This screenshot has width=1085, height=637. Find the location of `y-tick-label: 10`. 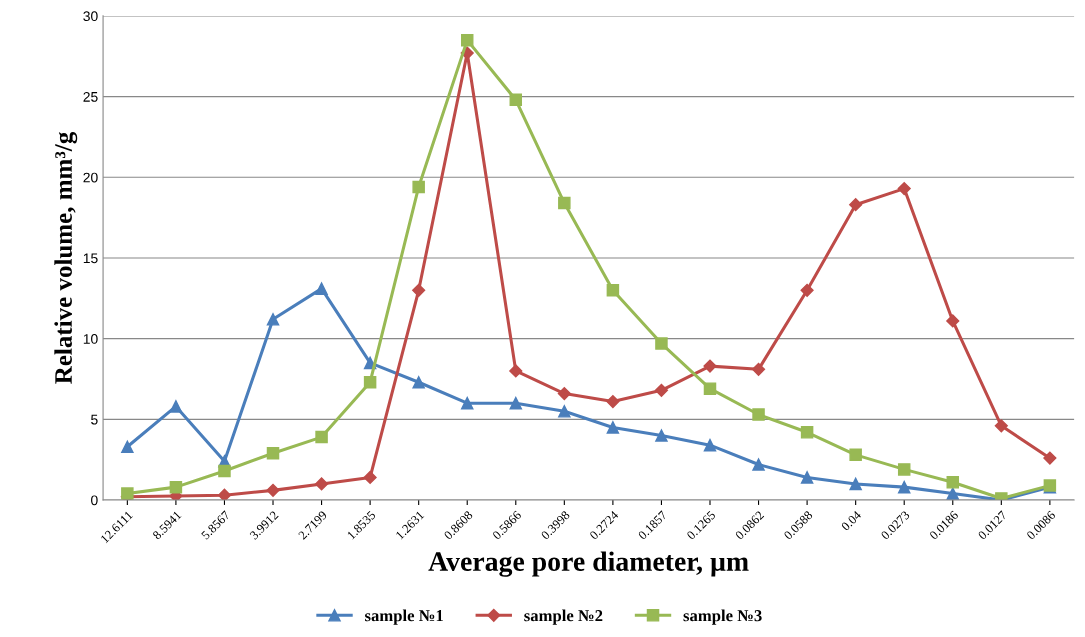

y-tick-label: 10 is located at coordinates (90, 339).